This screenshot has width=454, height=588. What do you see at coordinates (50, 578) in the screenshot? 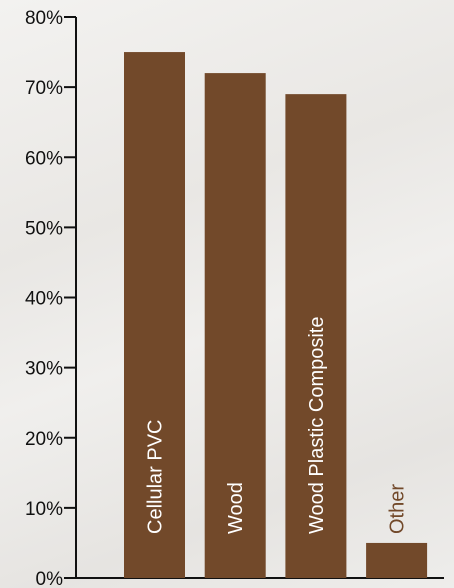
I see `y-tick-label: 0%` at bounding box center [50, 578].